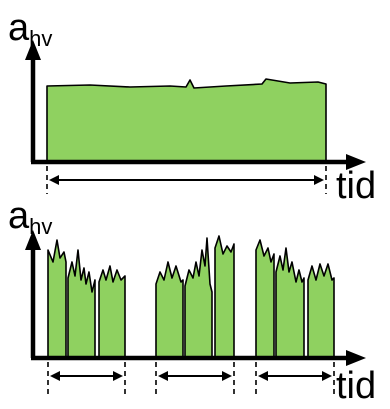  Describe the element at coordinates (54, 180) in the screenshot. I see `top-duration-arrow-left` at that location.